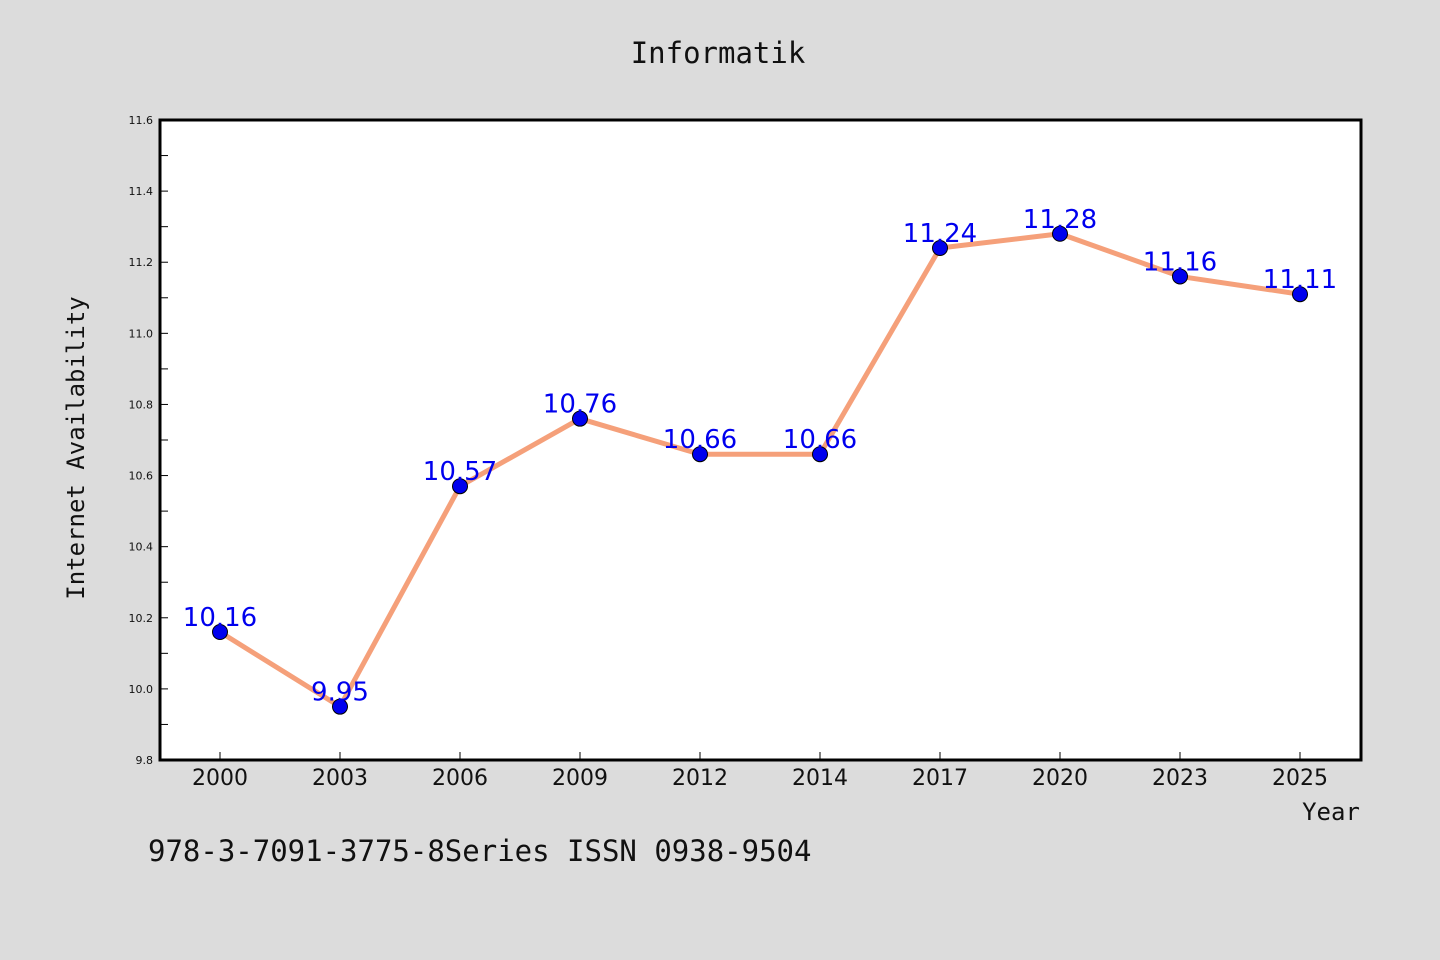  What do you see at coordinates (141, 333) in the screenshot?
I see `y-tick-label: 11.0` at bounding box center [141, 333].